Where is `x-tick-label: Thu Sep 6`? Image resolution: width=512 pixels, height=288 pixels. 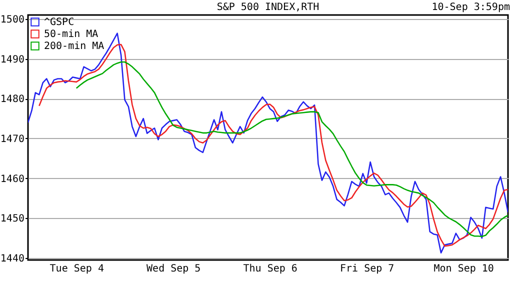
x-tick-label: Thu Sep 6 is located at coordinates (270, 269).